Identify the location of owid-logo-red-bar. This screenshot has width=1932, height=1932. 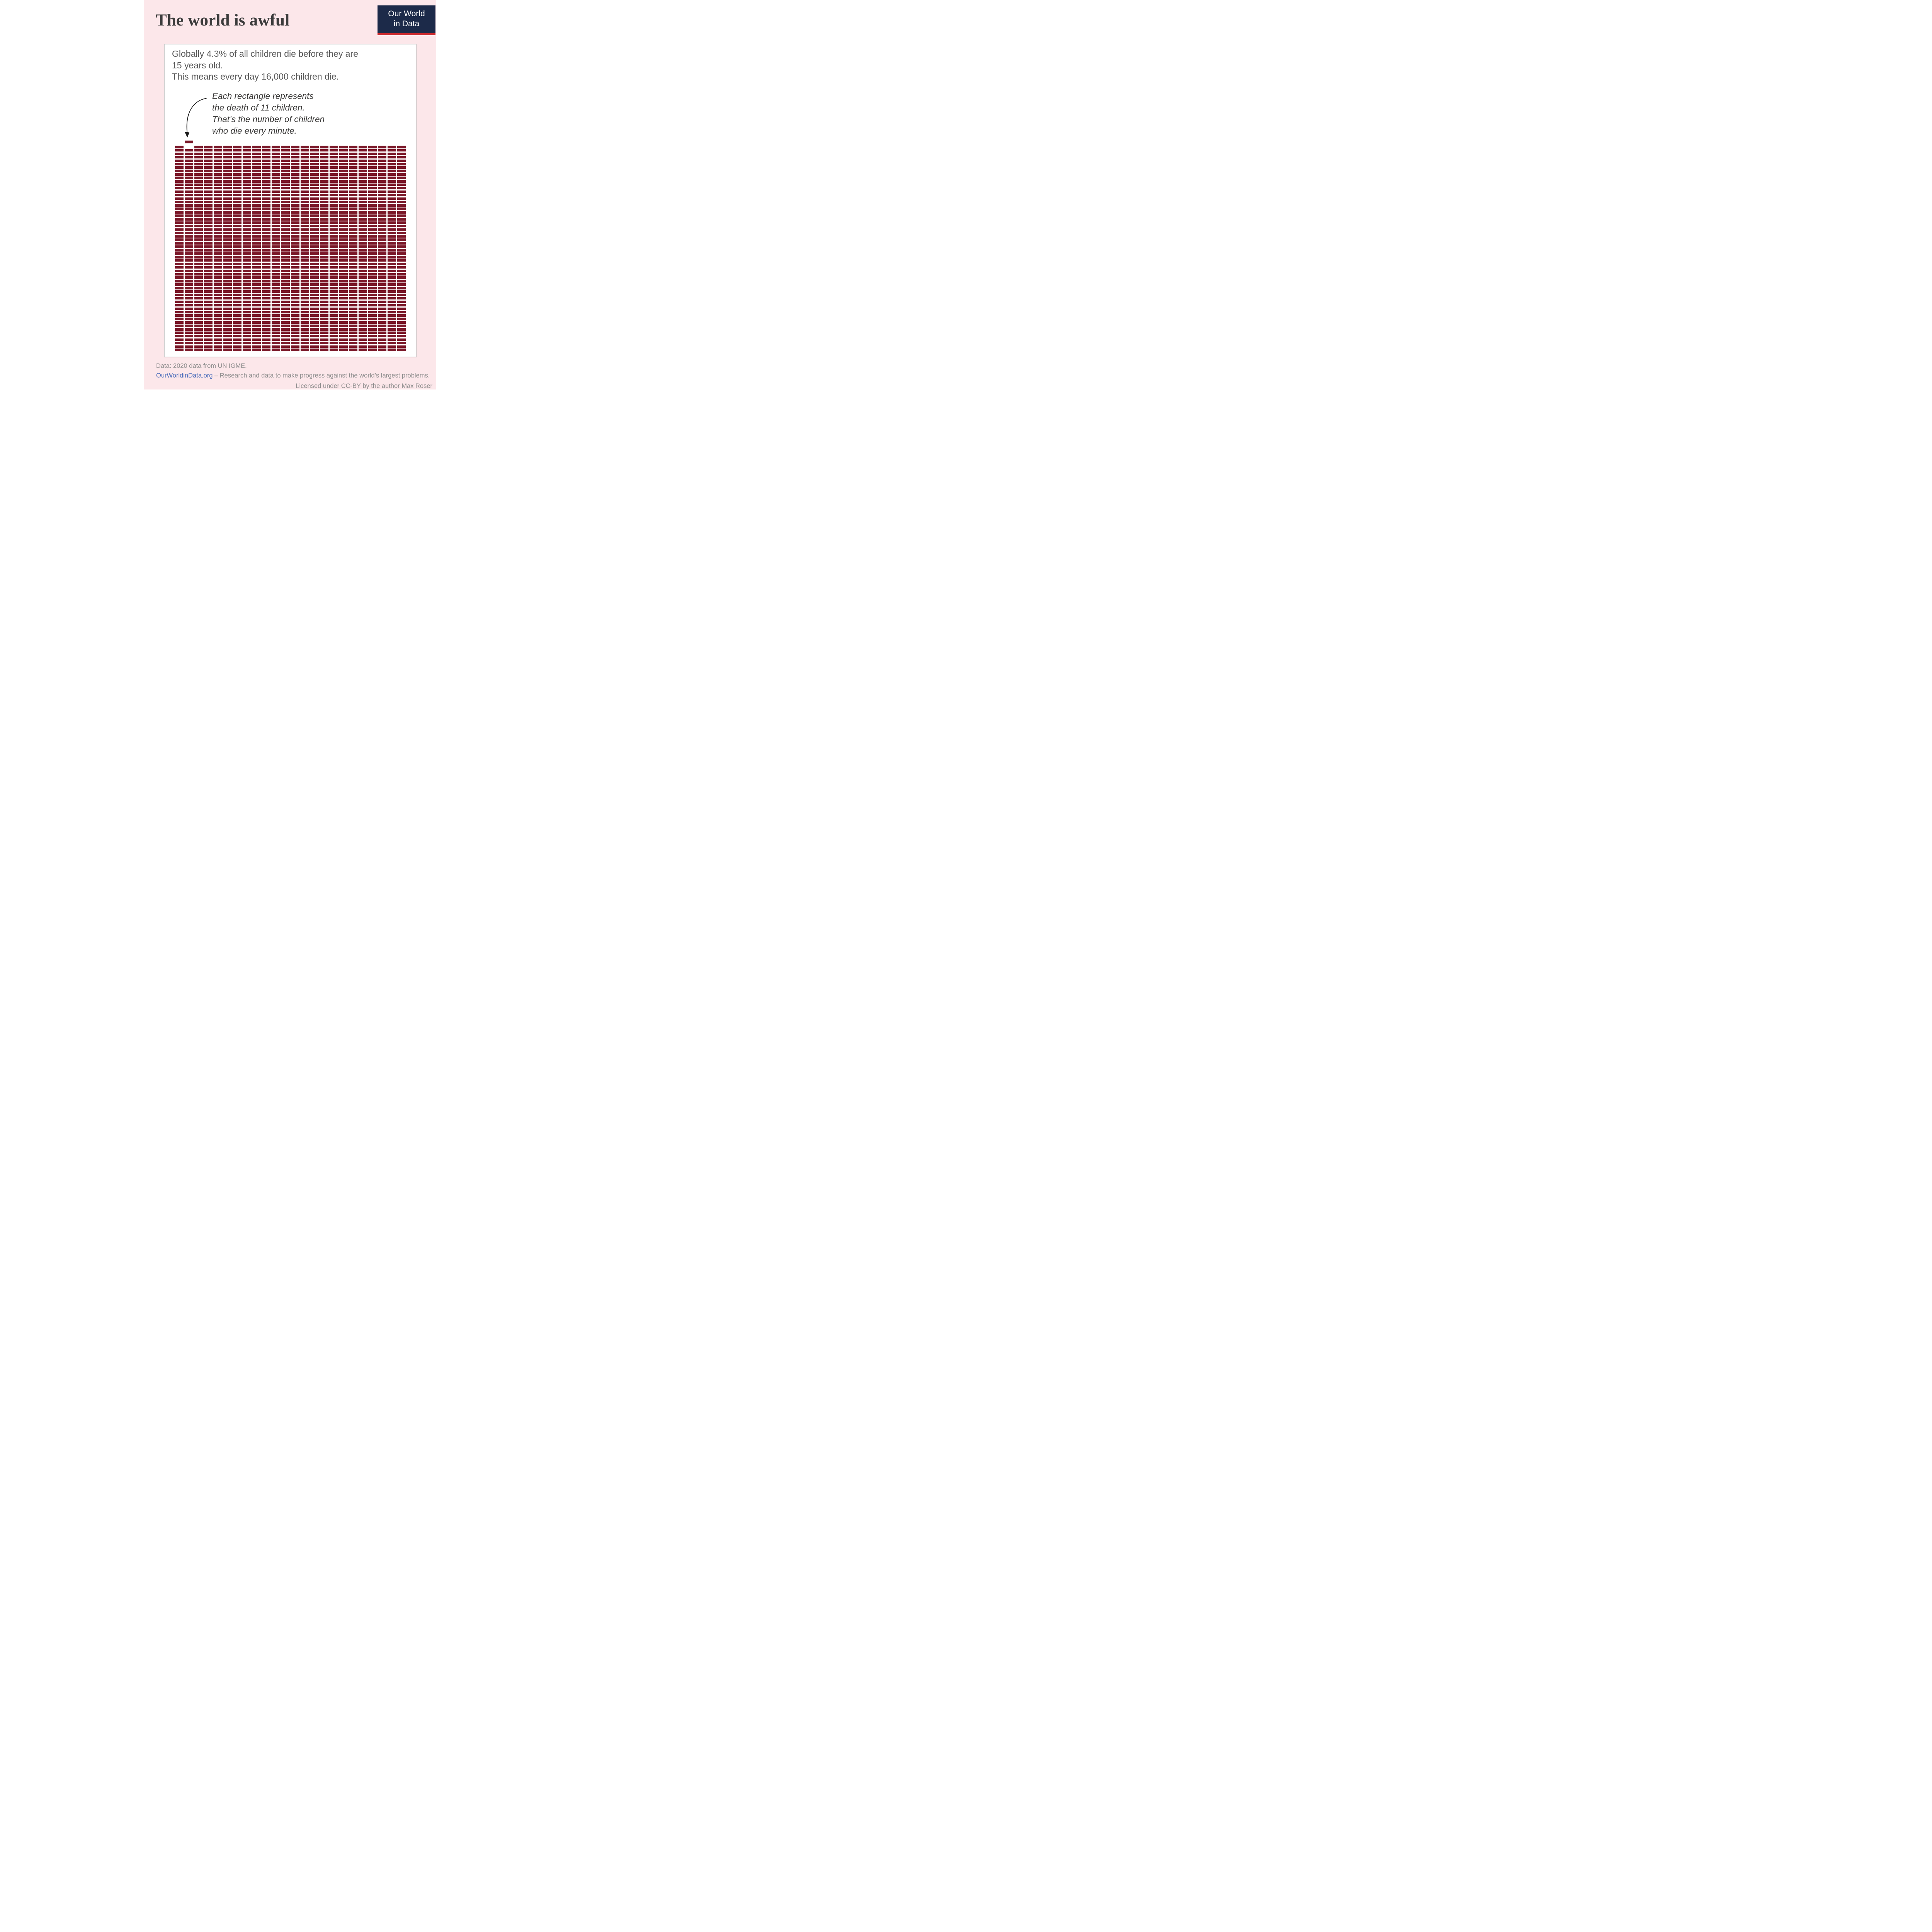
(407, 34).